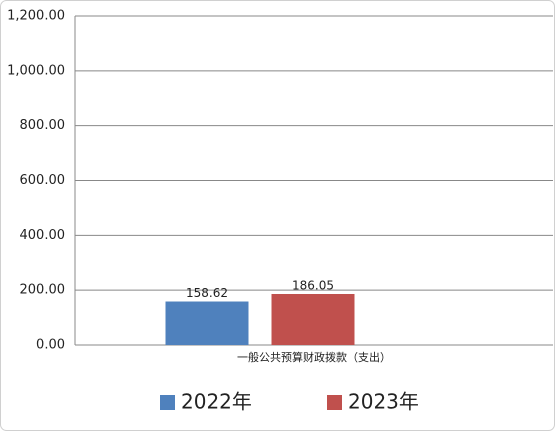  What do you see at coordinates (43, 290) in the screenshot?
I see `y-tick-label: 200.00` at bounding box center [43, 290].